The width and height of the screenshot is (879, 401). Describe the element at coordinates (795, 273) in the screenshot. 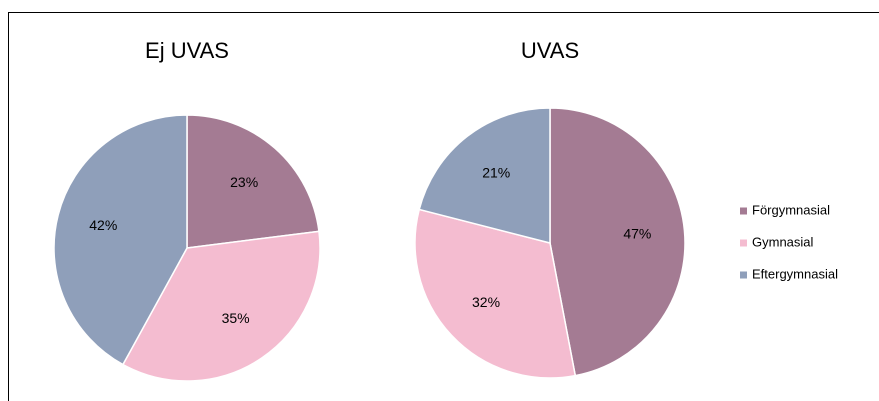

I see `legend-label: Eftergymnasial` at that location.